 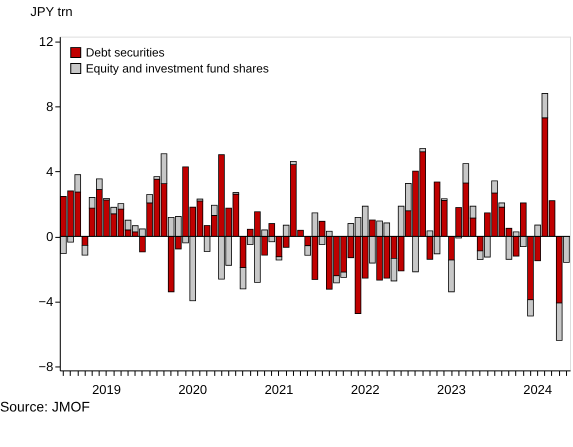 I want to click on legend-label: Equity and investment fund shares, so click(x=177, y=68).